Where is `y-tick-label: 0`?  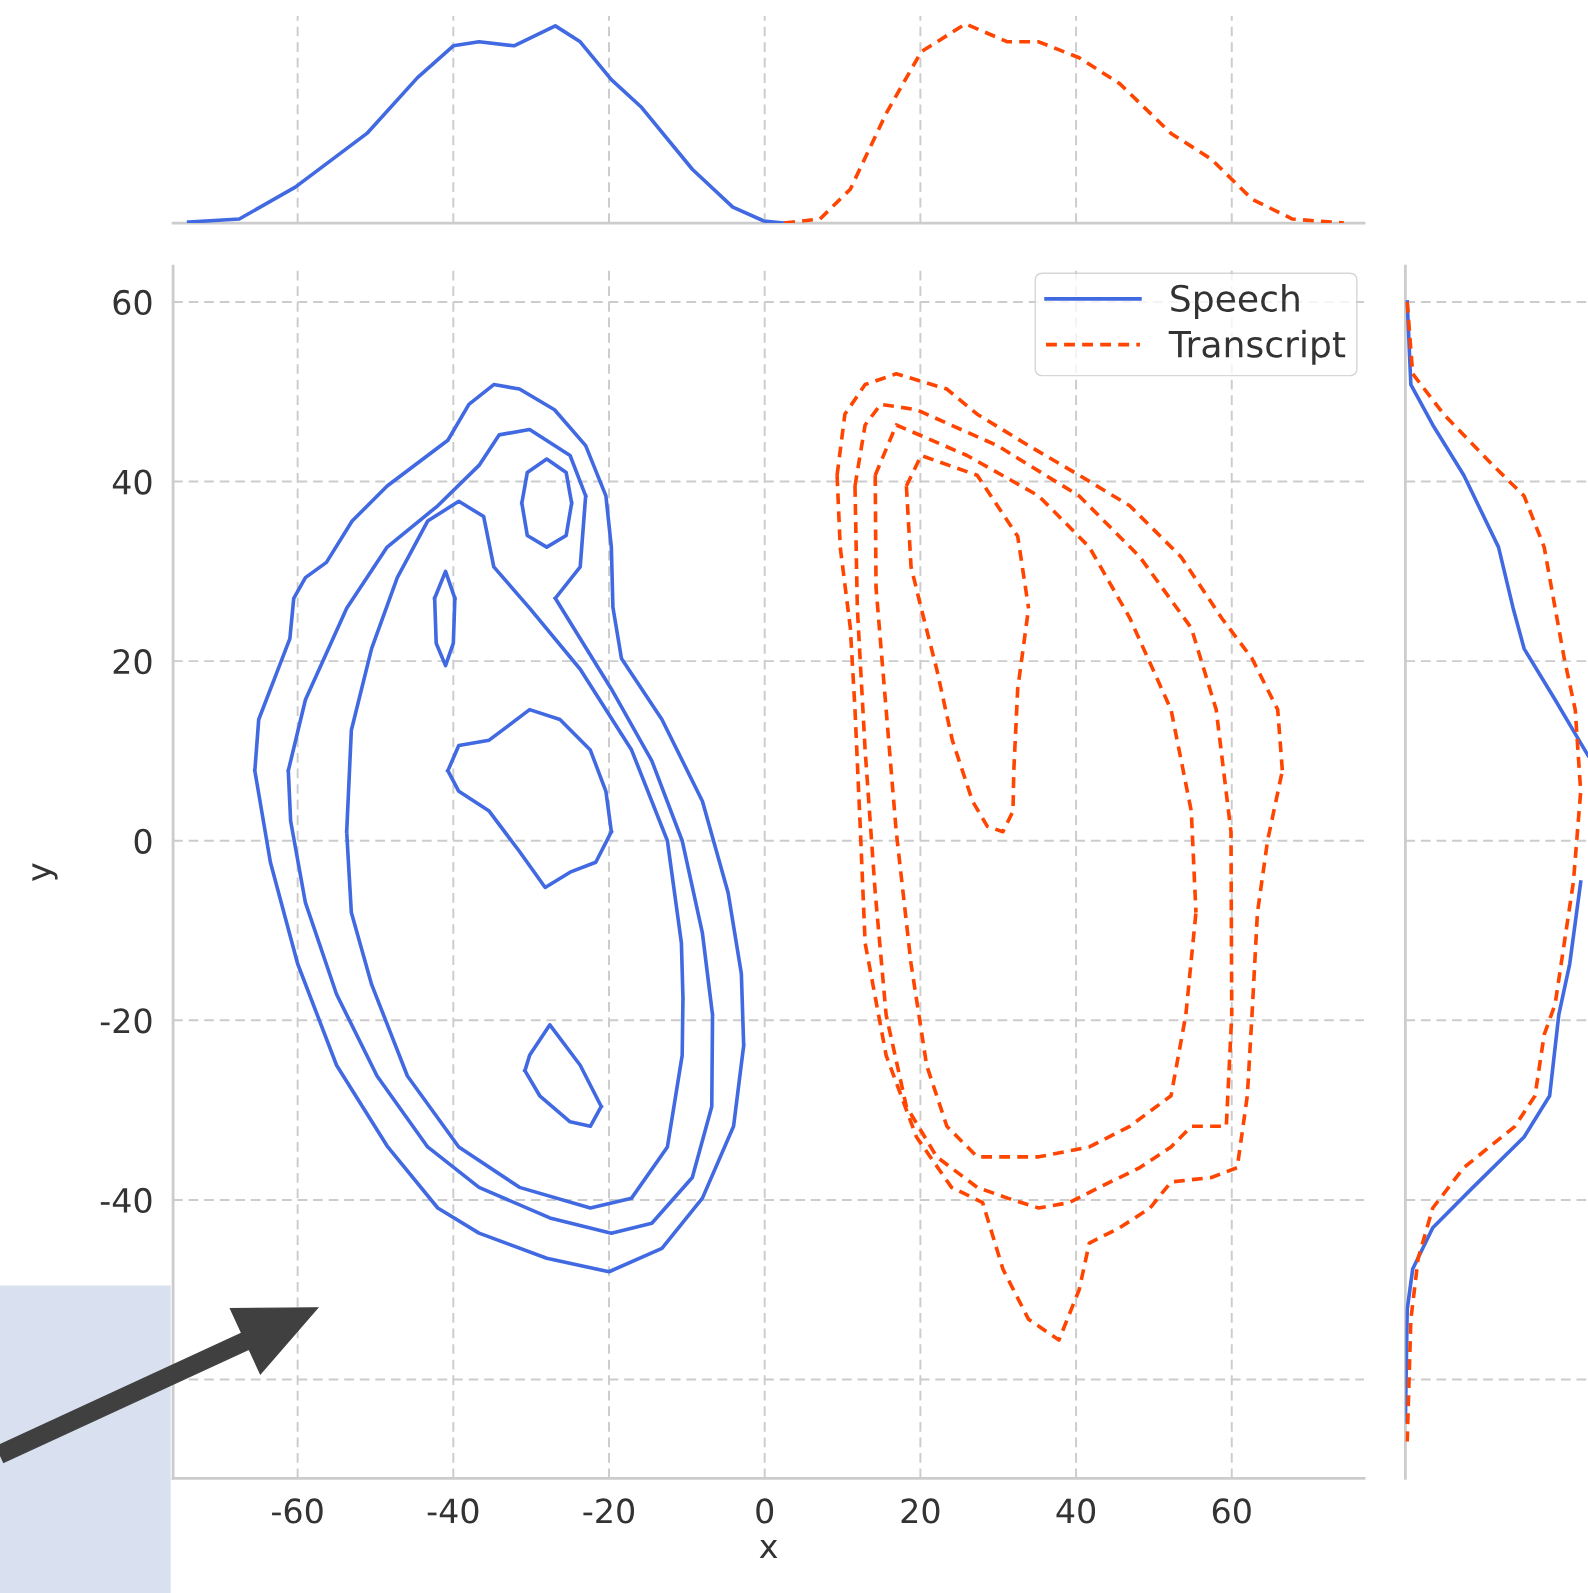
y-tick-label: 0 is located at coordinates (143, 841).